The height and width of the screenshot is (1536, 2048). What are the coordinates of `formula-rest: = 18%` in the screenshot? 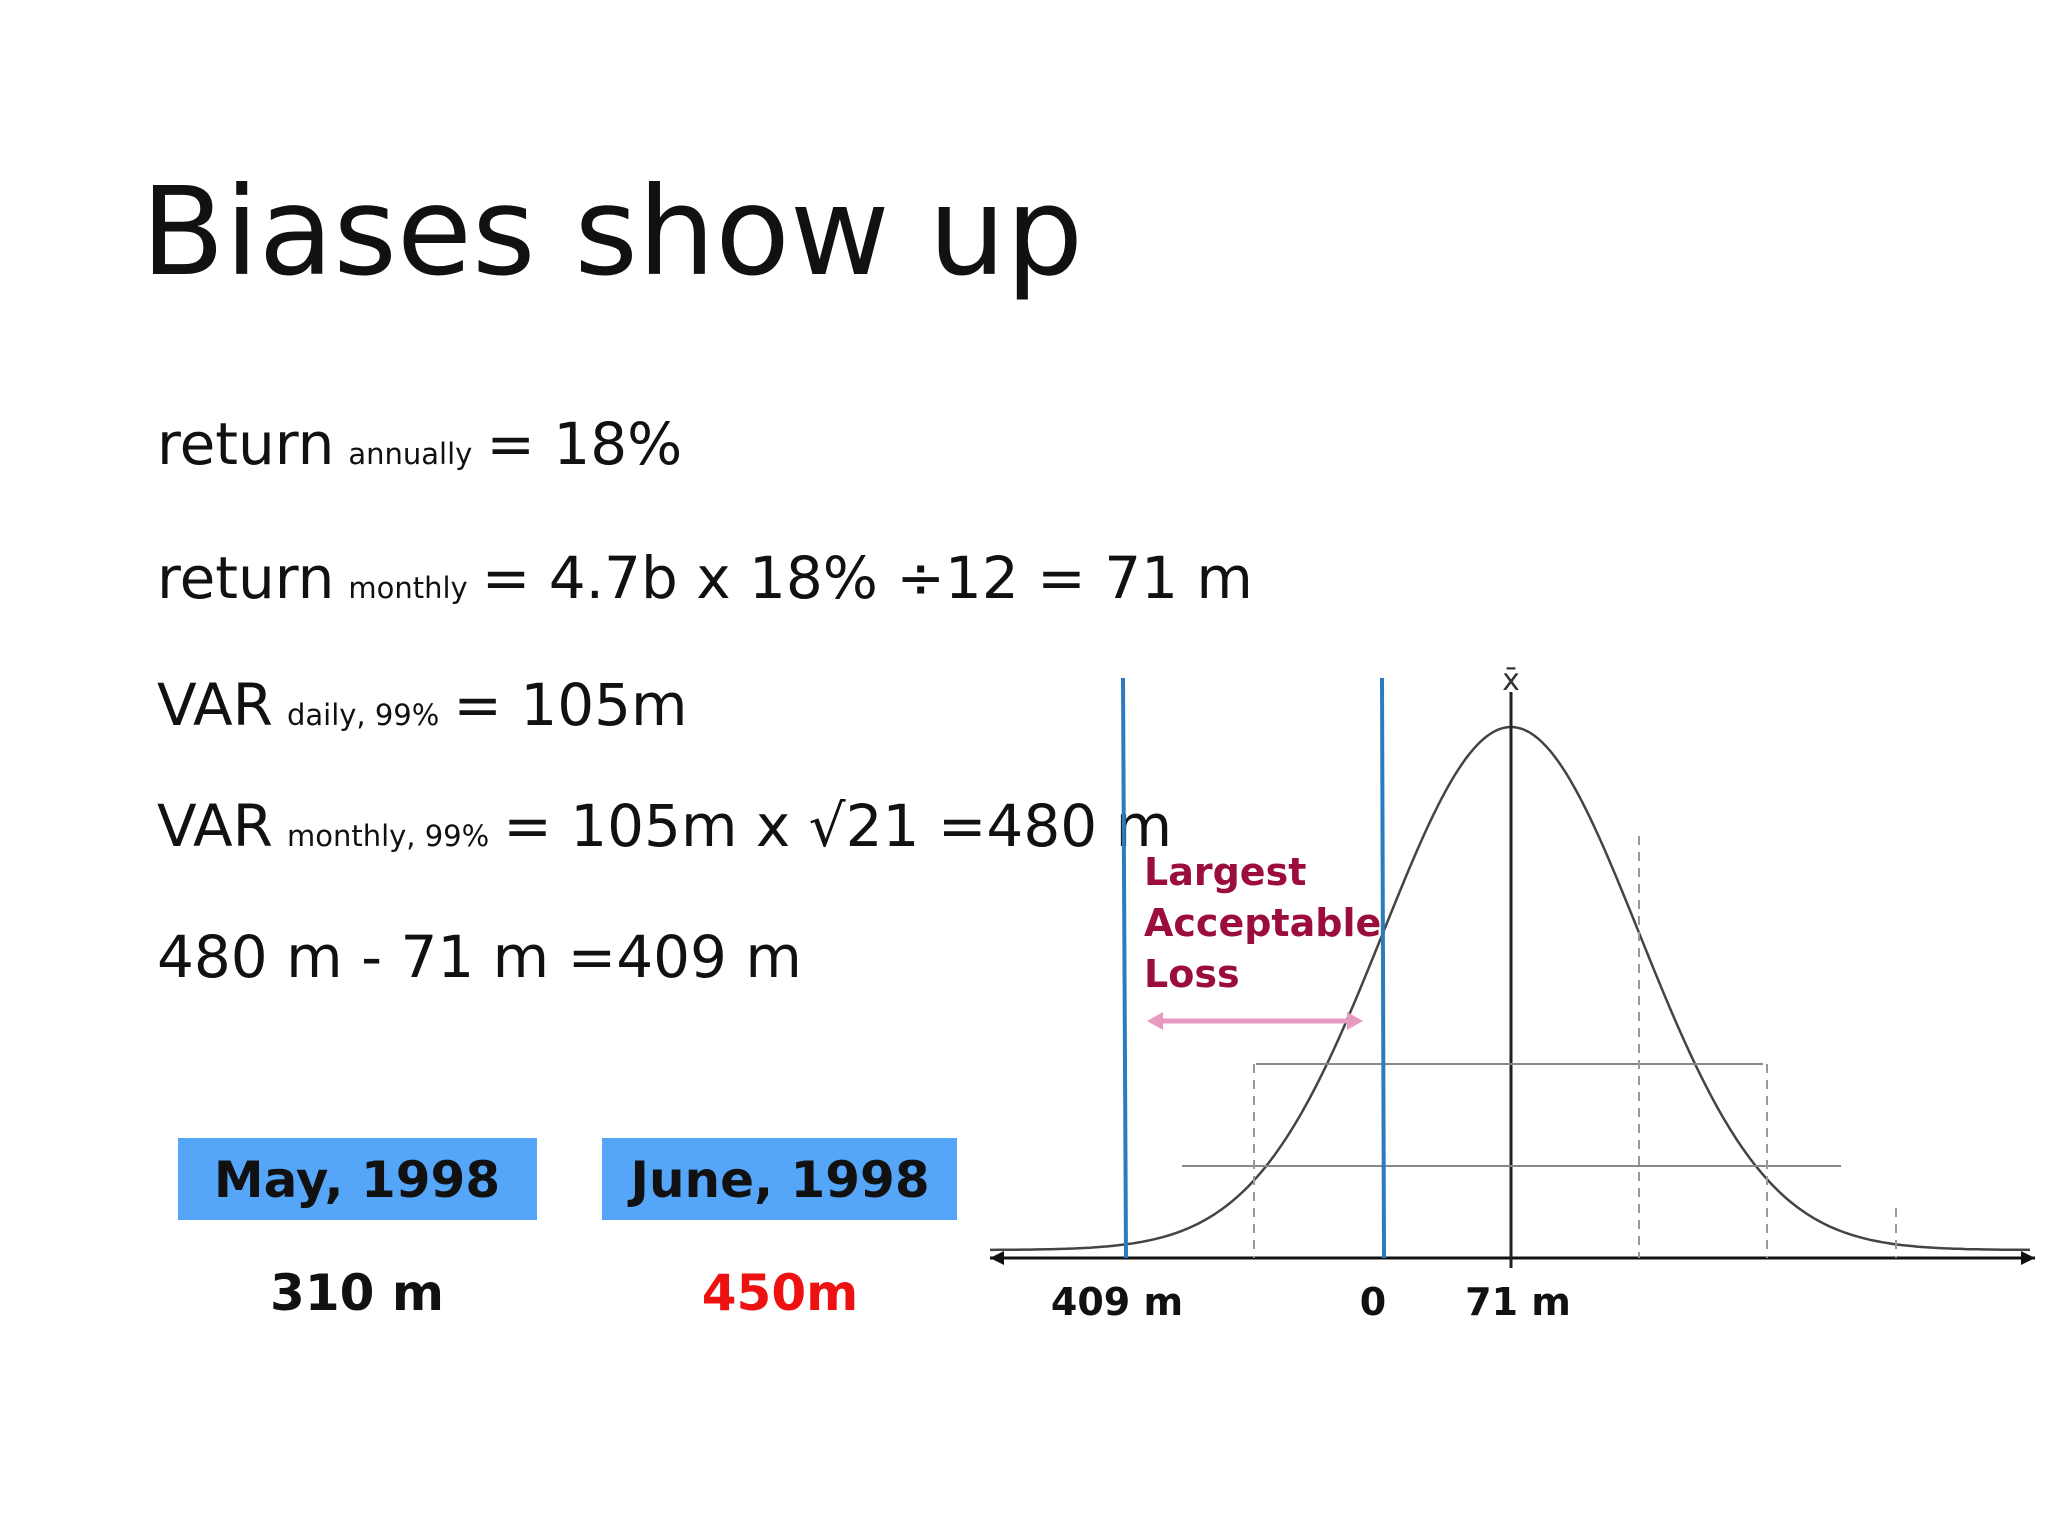 It's located at (584, 444).